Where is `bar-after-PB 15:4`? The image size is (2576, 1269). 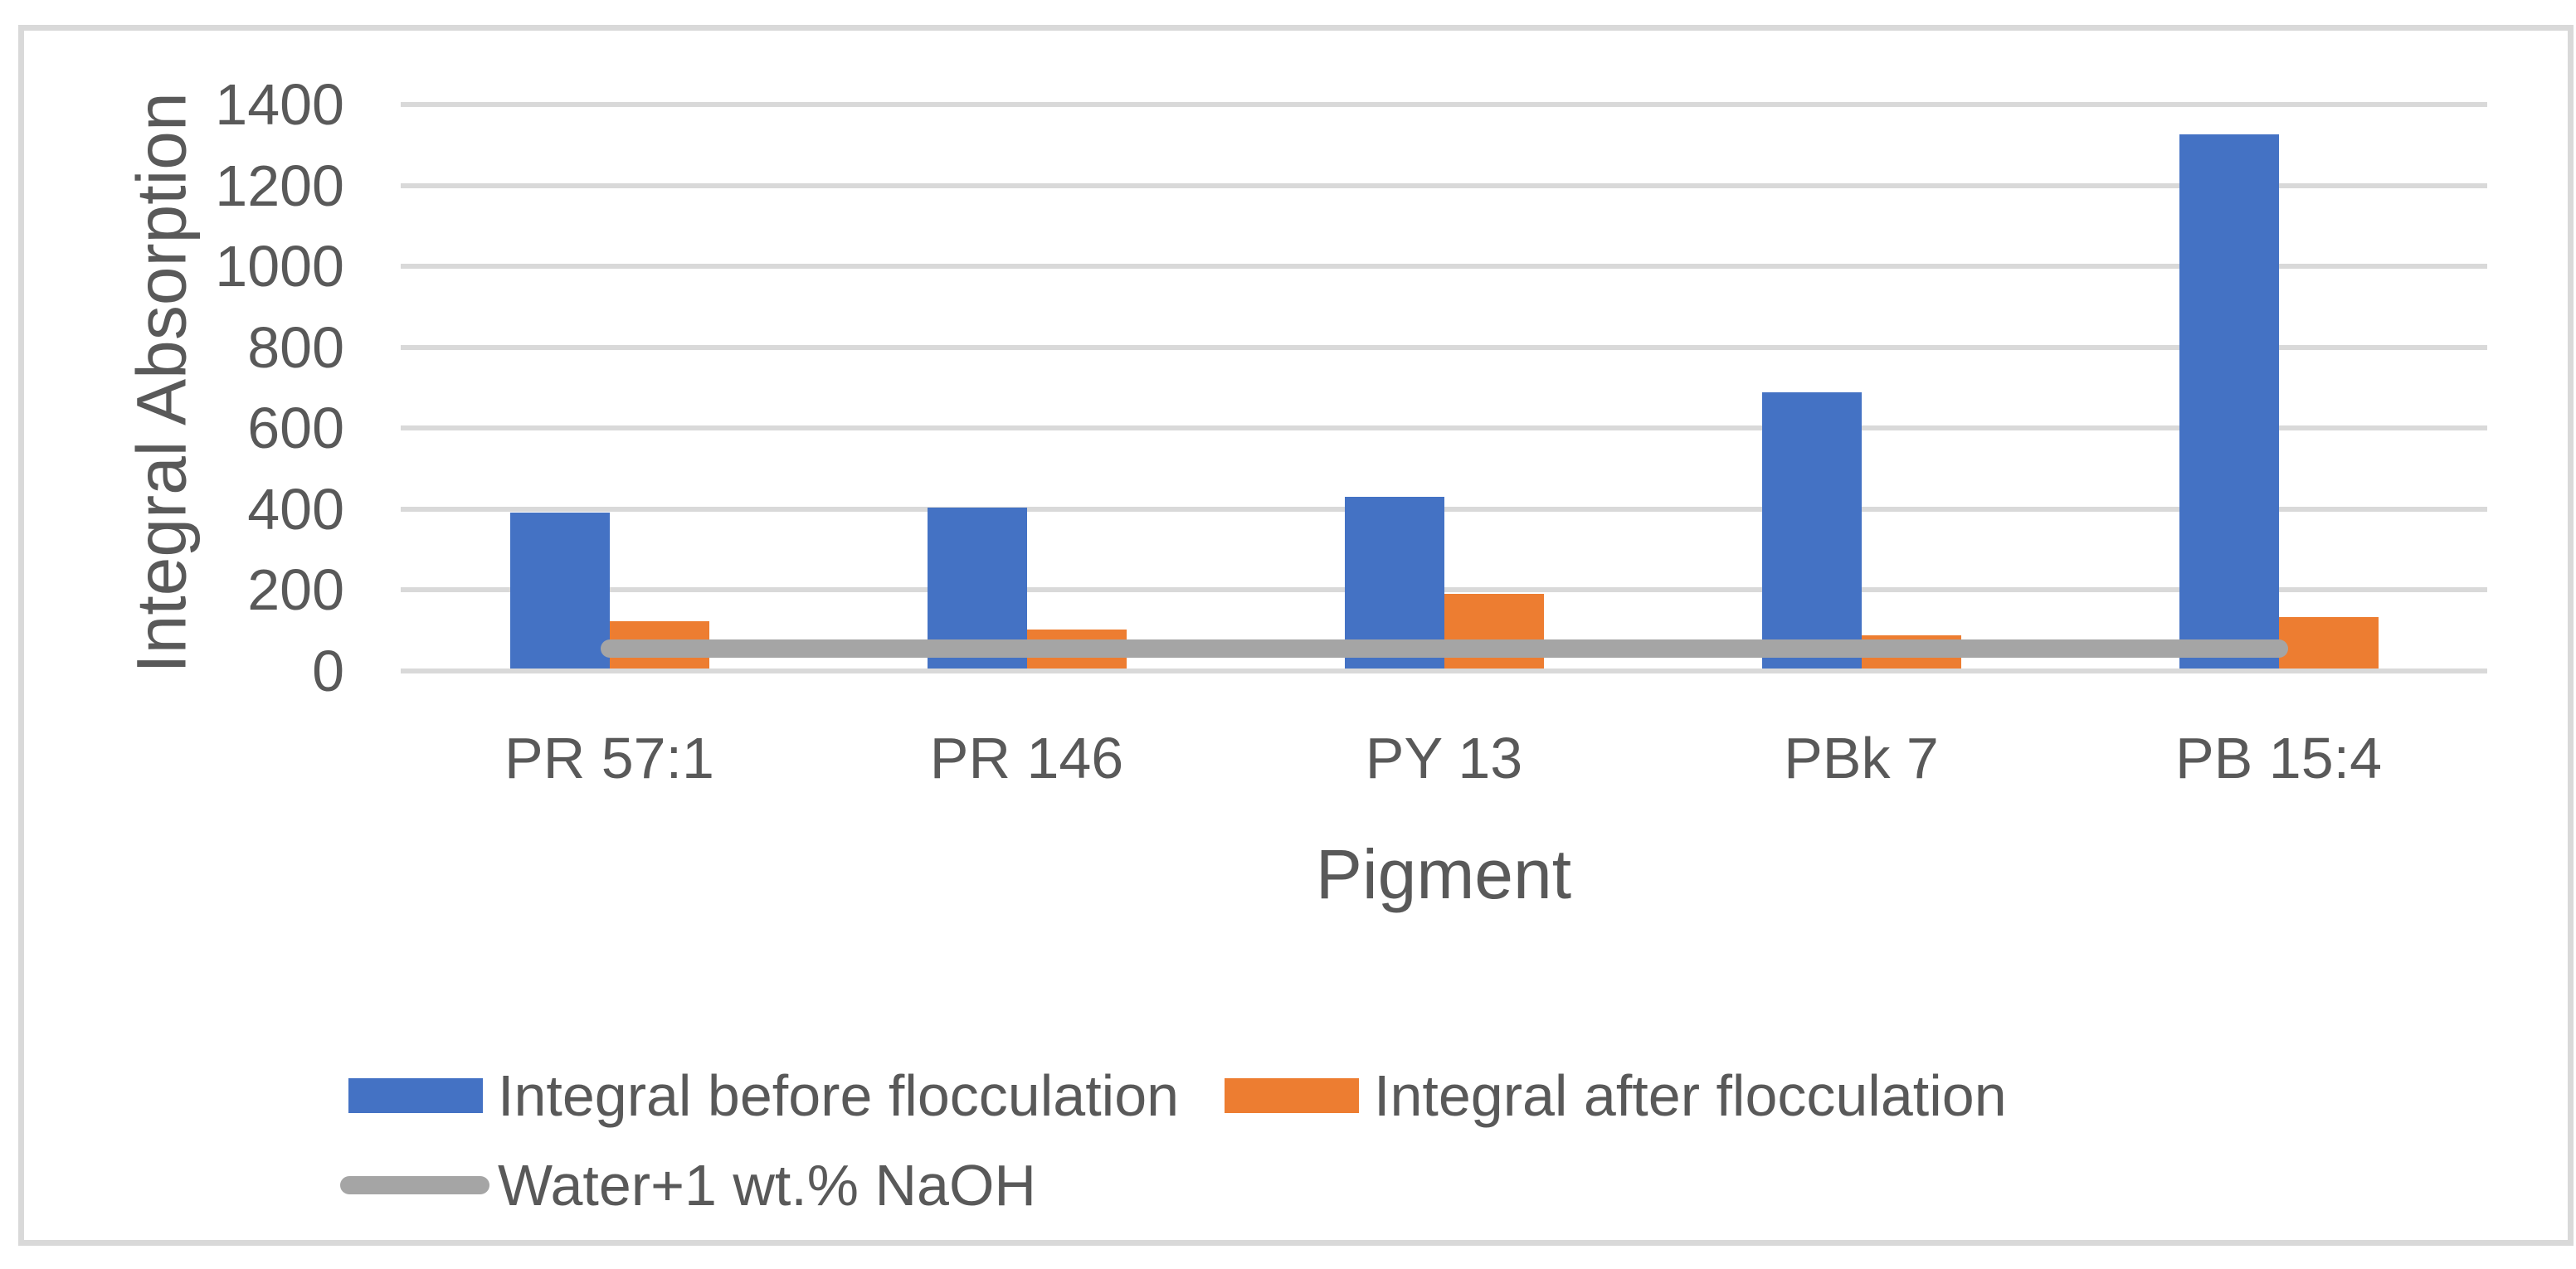 bar-after-PB 15:4 is located at coordinates (2328, 642).